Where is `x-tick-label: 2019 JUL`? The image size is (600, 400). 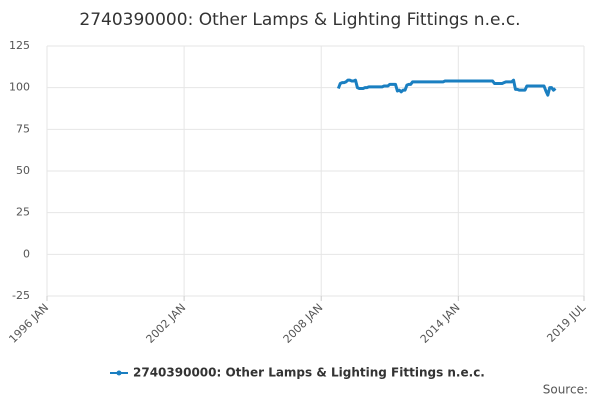
x-tick-label: 2019 JUL is located at coordinates (566, 322).